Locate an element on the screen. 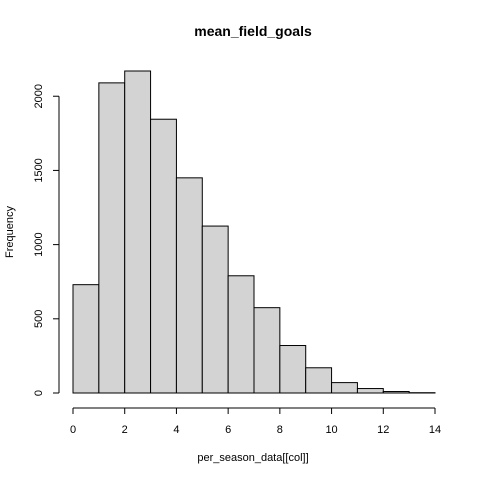 This screenshot has height=480, width=480. y-tick-label: 1500 is located at coordinates (39, 170).